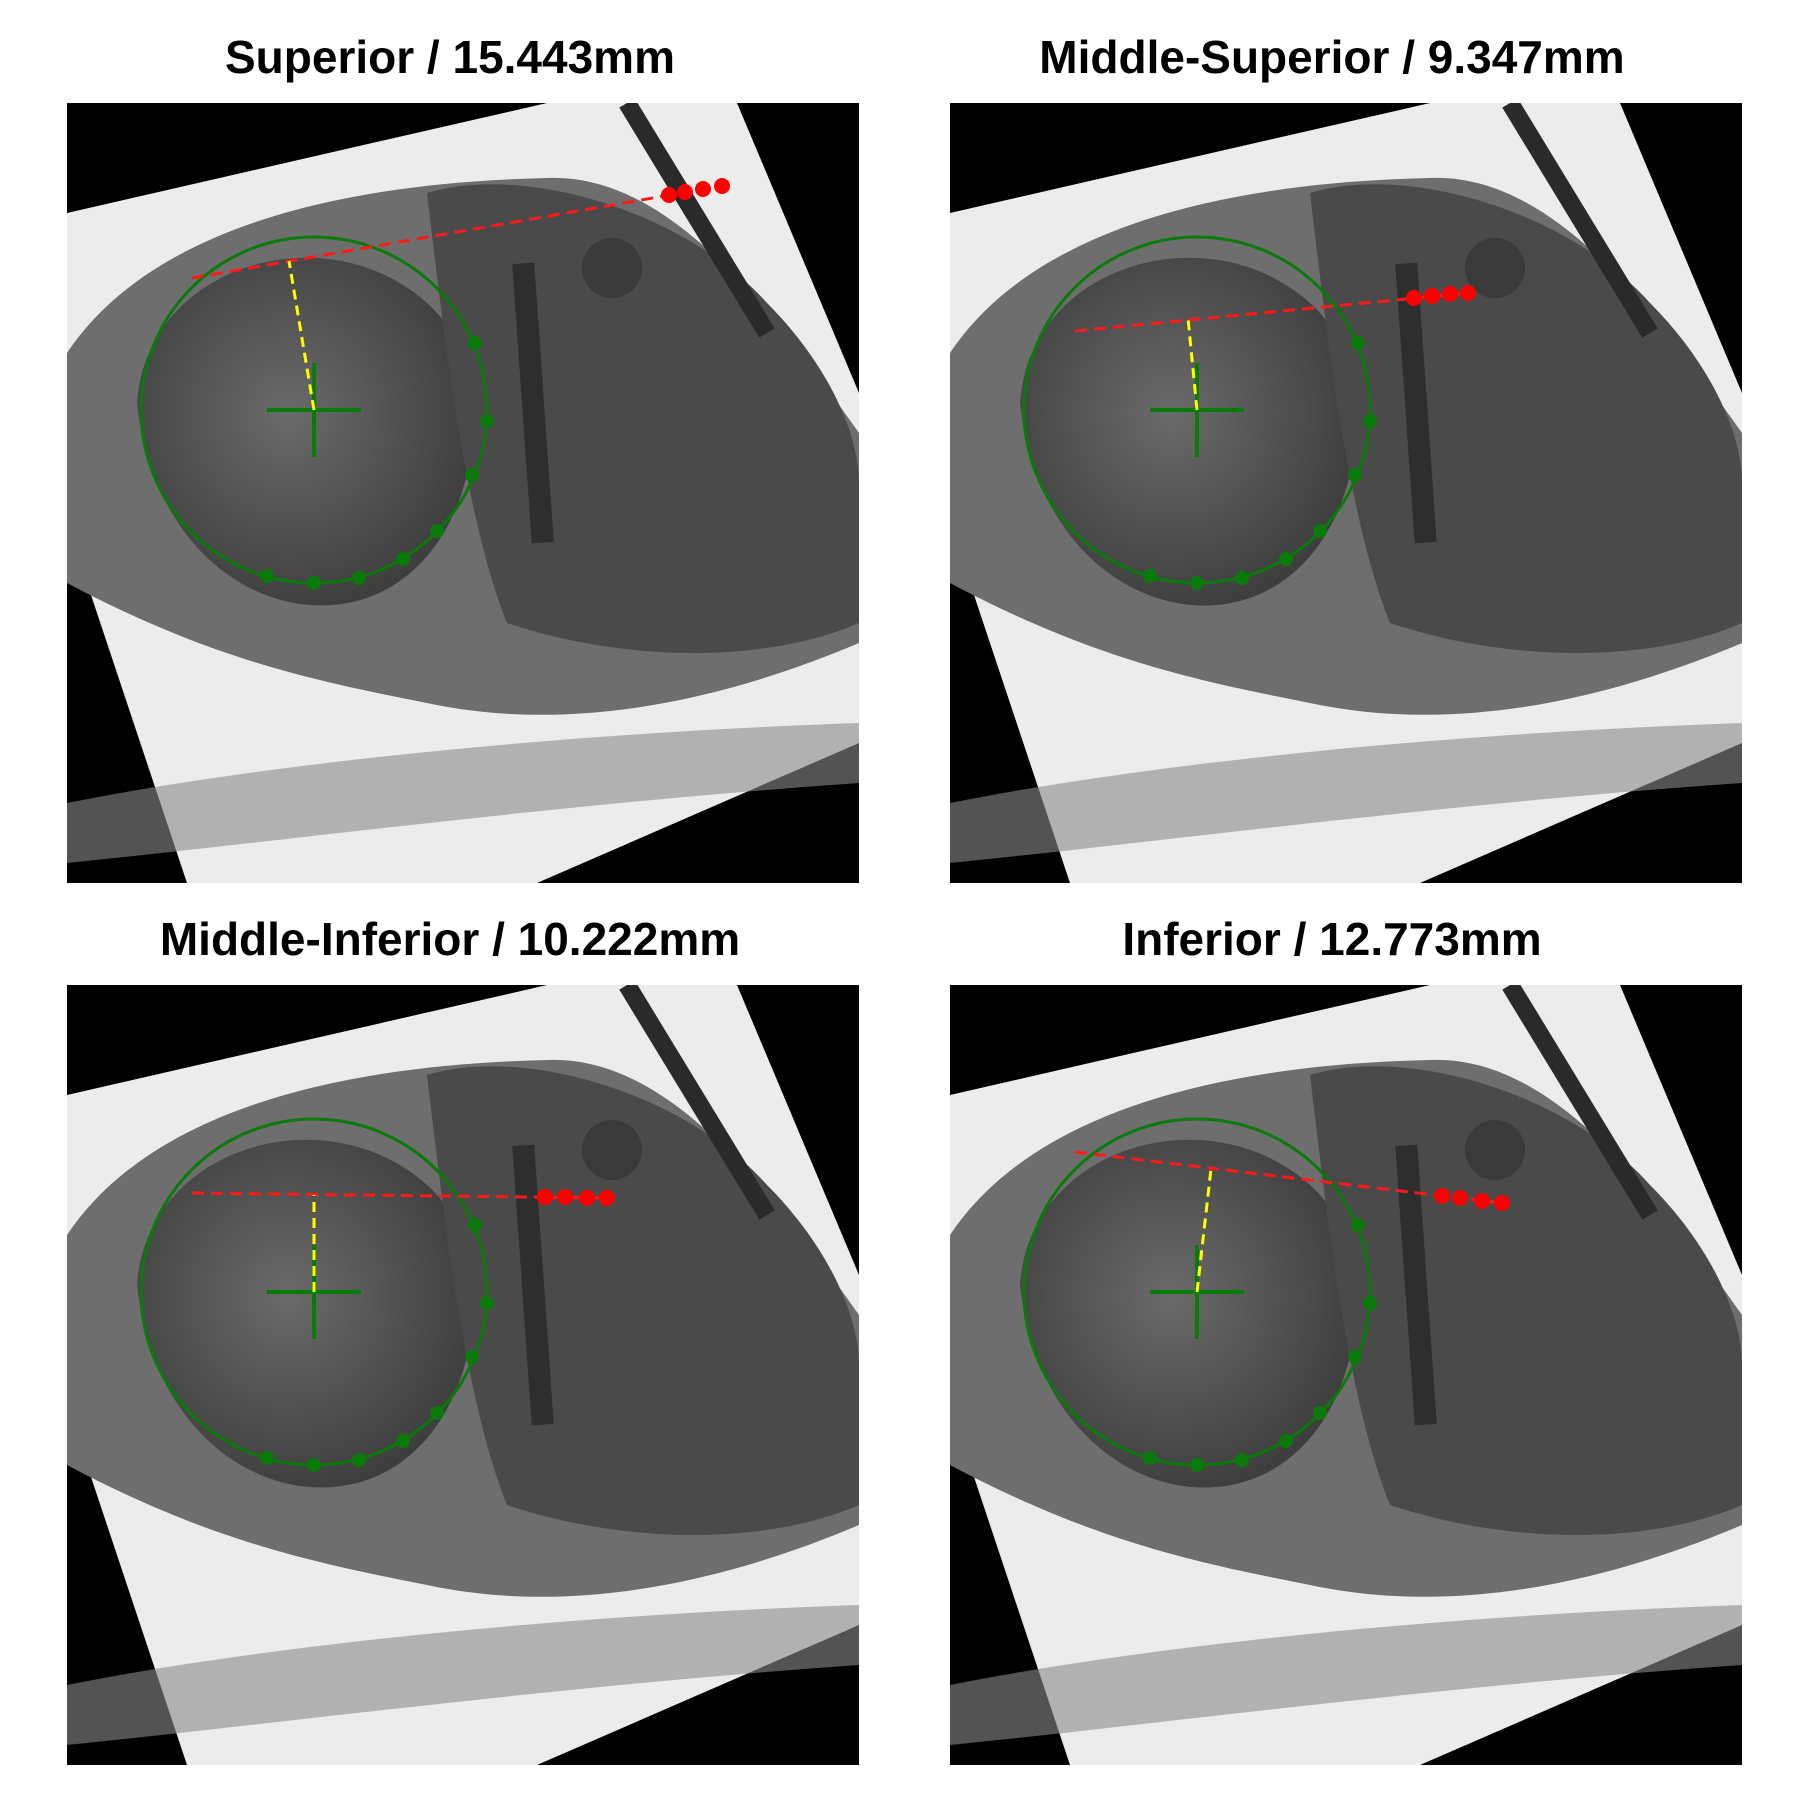  I want to click on panel-title: Middle-Superior / 9.347mm, so click(1332, 57).